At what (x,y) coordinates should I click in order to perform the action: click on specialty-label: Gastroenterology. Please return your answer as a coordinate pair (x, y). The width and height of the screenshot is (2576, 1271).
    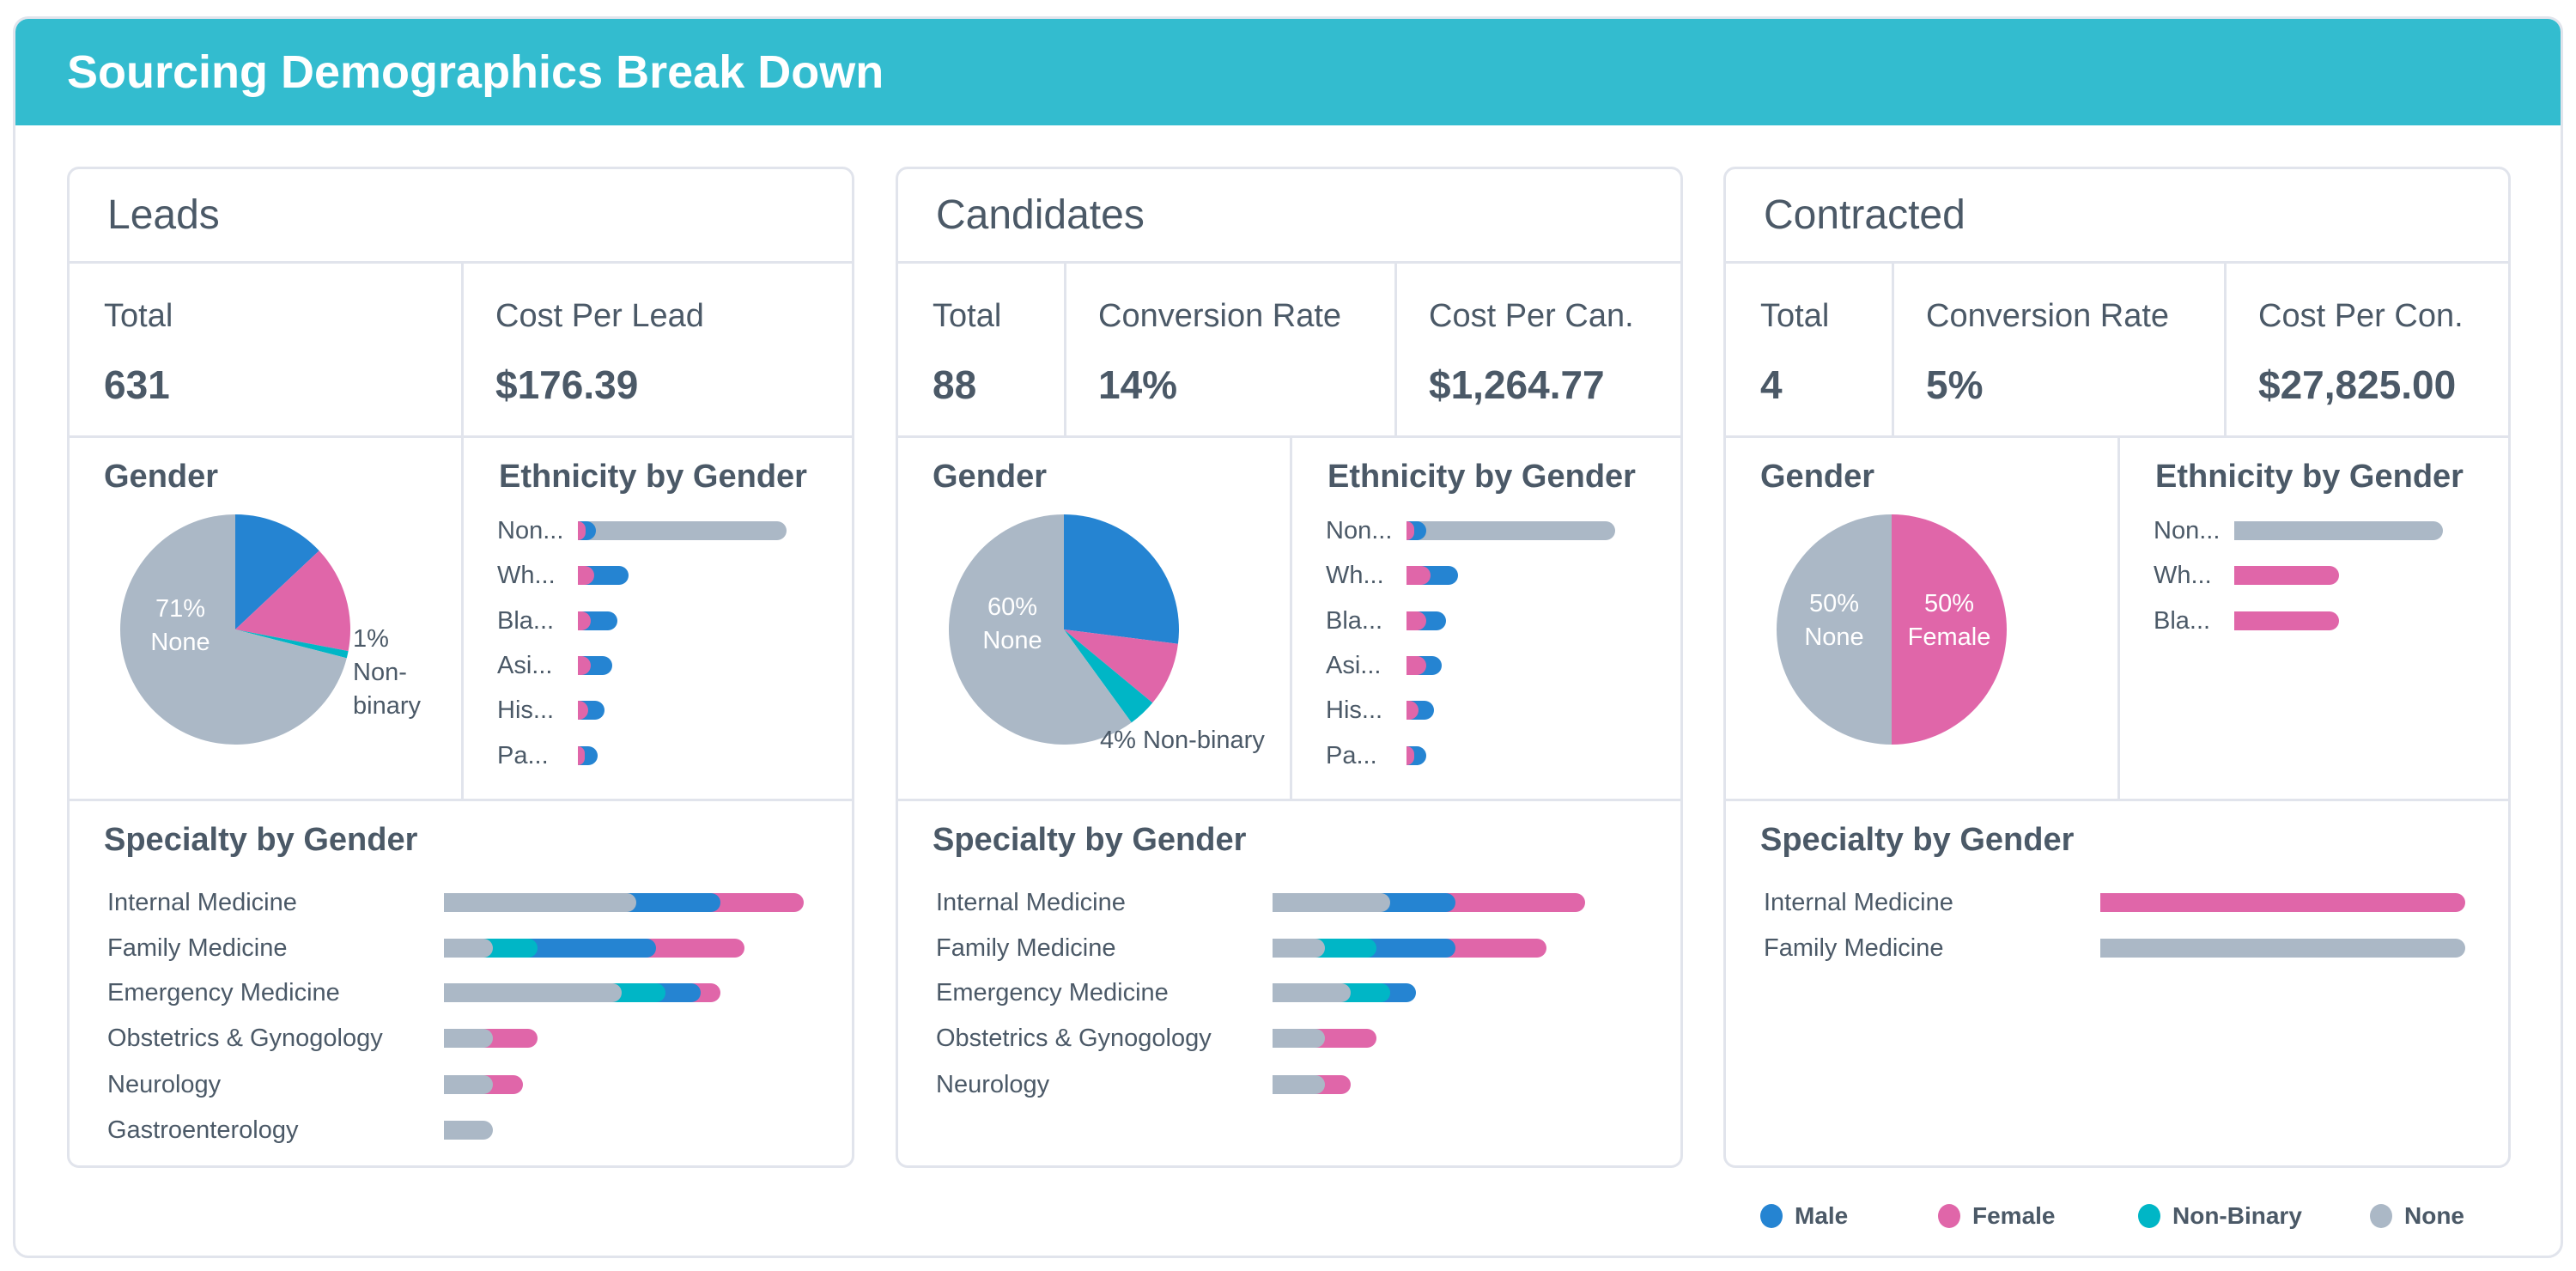
    Looking at the image, I should click on (203, 1130).